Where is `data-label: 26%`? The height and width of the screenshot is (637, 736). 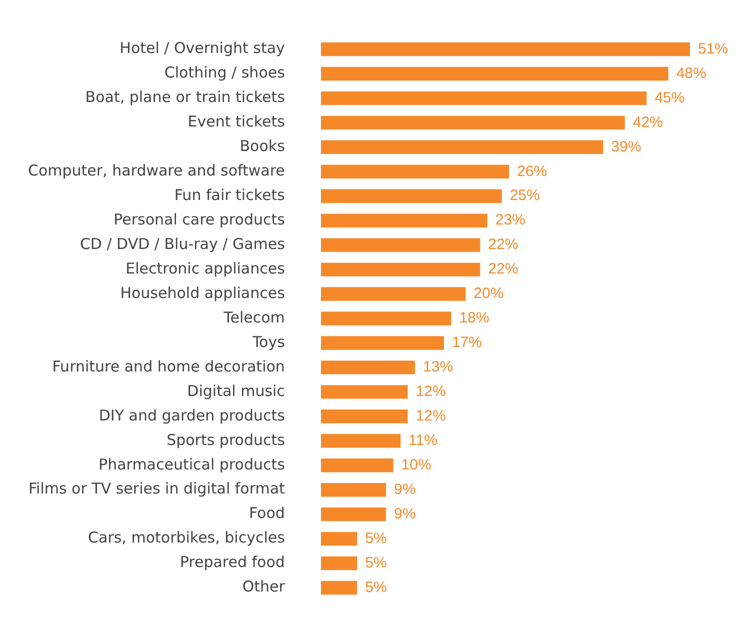 data-label: 26% is located at coordinates (532, 171).